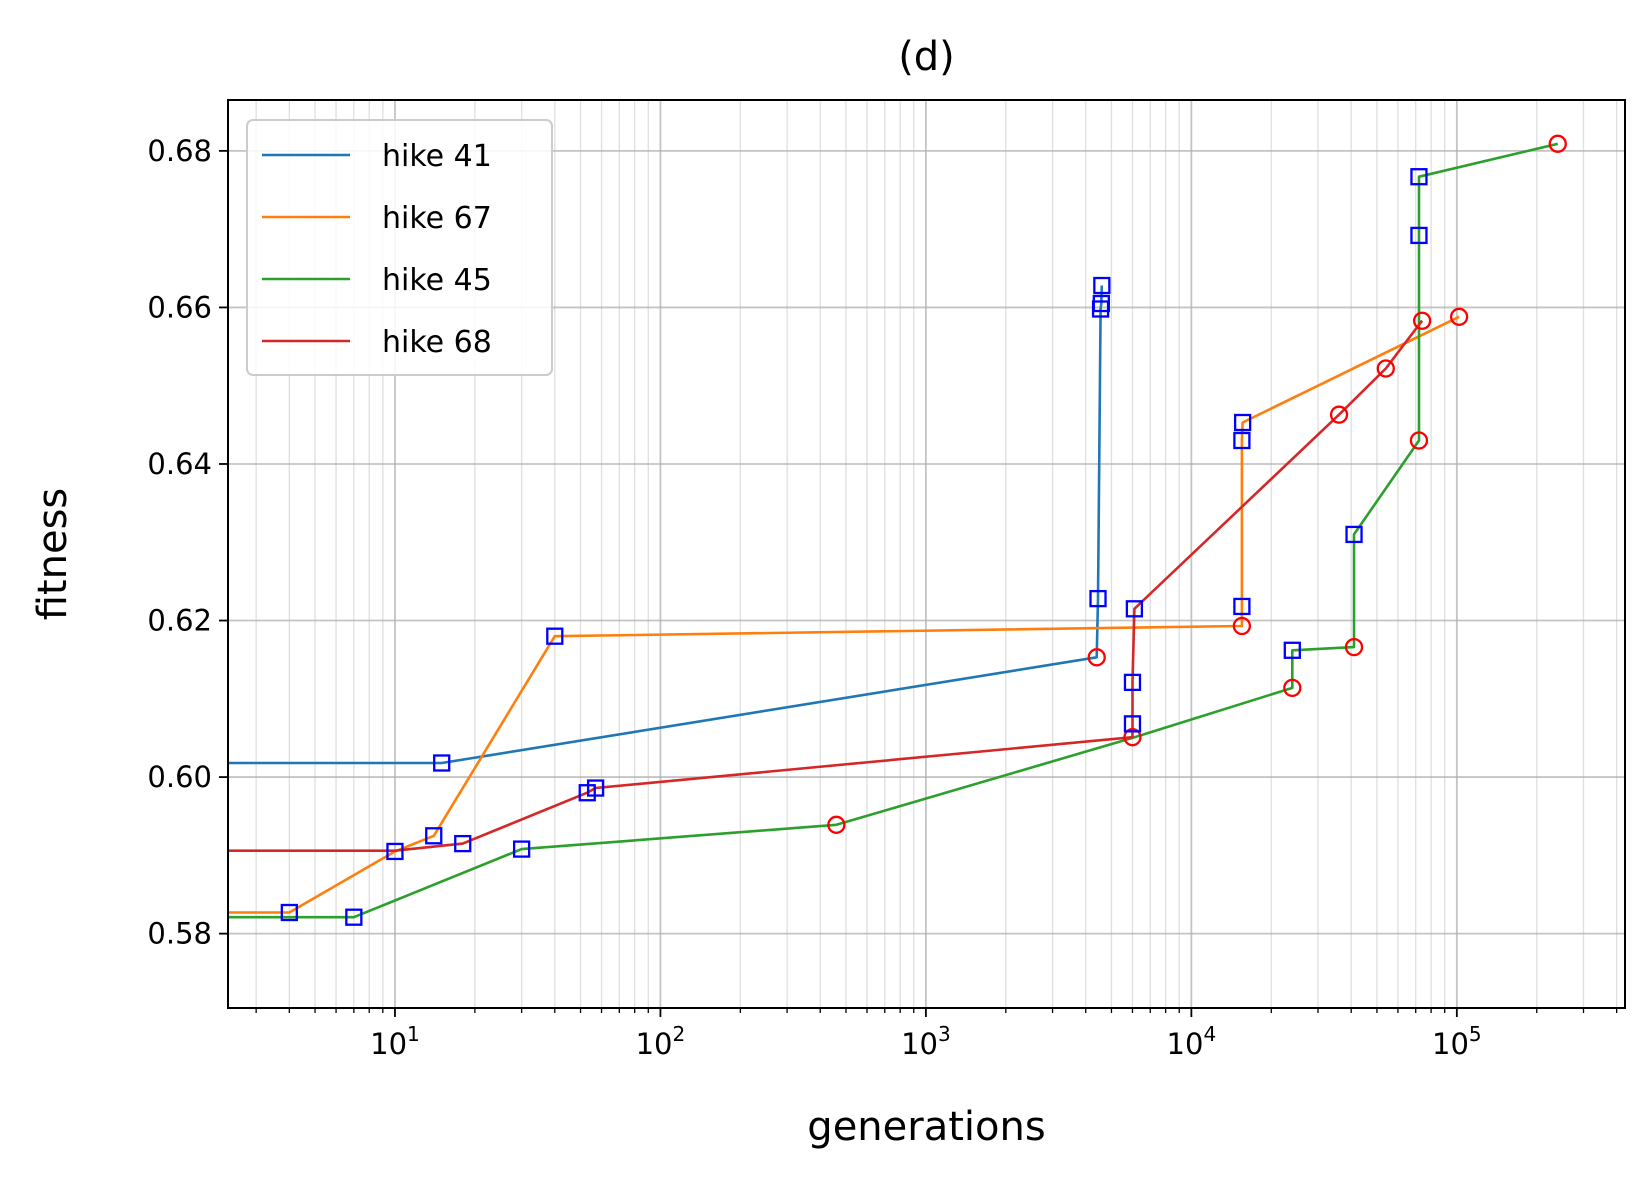 Image resolution: width=1650 pixels, height=1179 pixels. What do you see at coordinates (1457, 1041) in the screenshot?
I see `x-tick-label: 10⁵` at bounding box center [1457, 1041].